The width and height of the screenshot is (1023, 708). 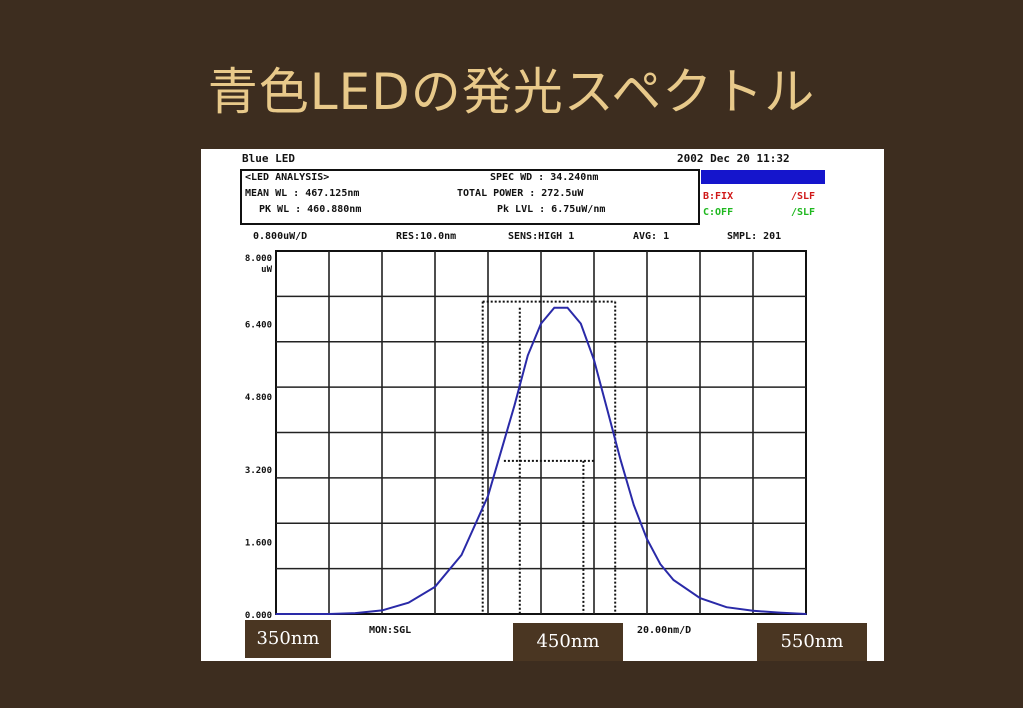 I want to click on trace-b-slf: /SLF, so click(x=803, y=196).